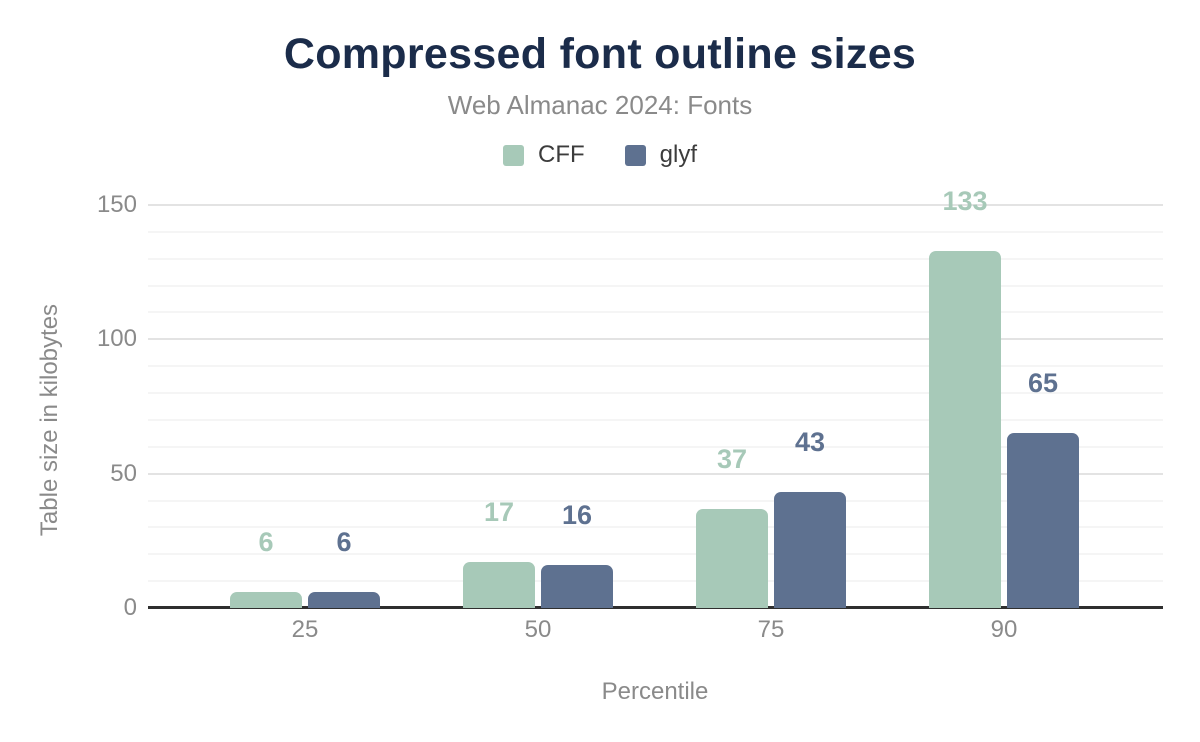 The image size is (1200, 742). Describe the element at coordinates (499, 512) in the screenshot. I see `bar-value-cff-p50: 17` at that location.